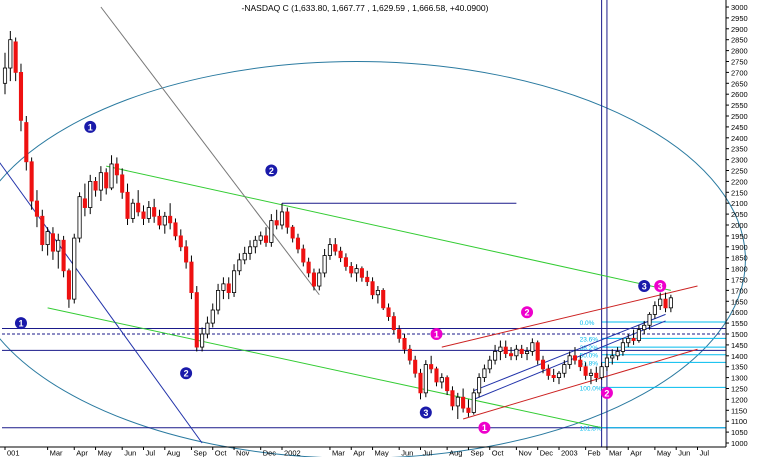  Describe the element at coordinates (739, 389) in the screenshot. I see `y-tick-label-5: 1250` at that location.